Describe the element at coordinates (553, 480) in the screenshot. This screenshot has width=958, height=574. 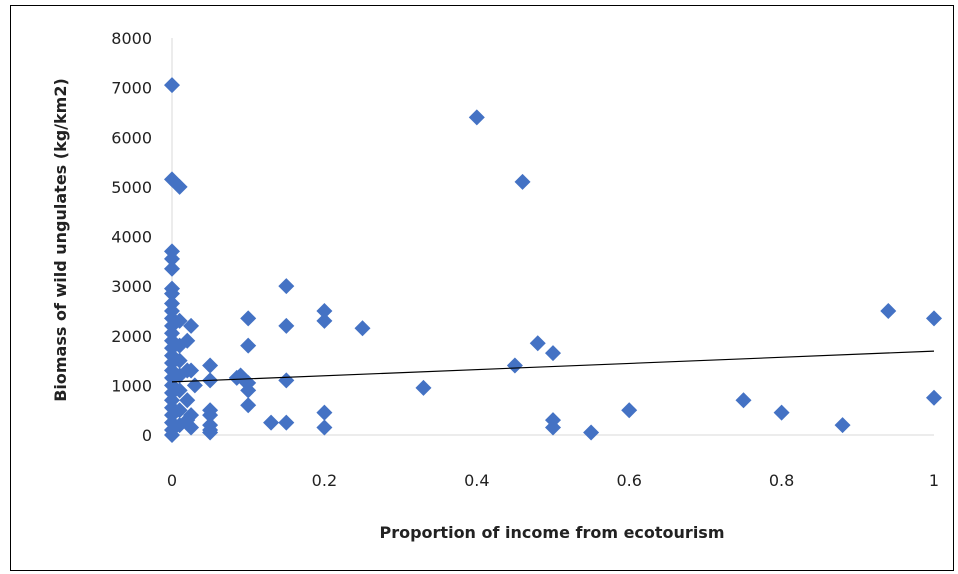
I see `x-tick-labels: 0 0.2 0.4 0.6 0.8 1` at that location.